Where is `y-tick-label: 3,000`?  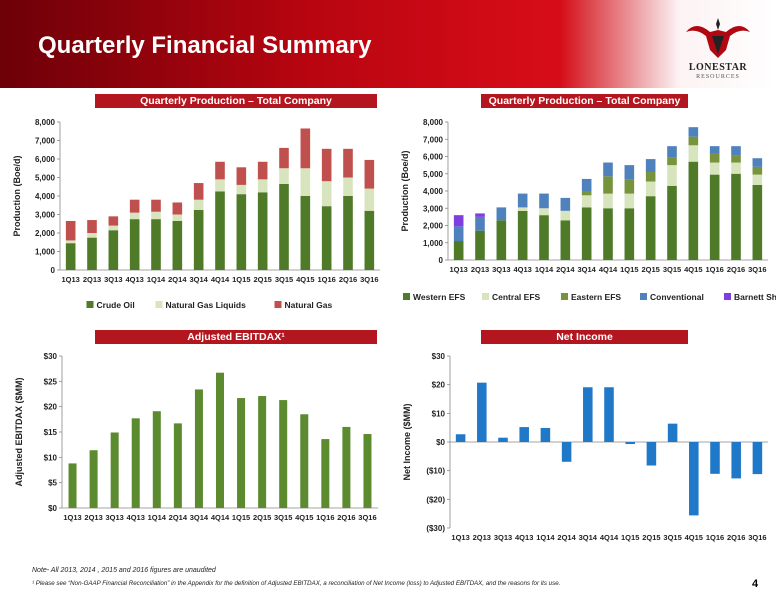 y-tick-label: 3,000 is located at coordinates (45, 215).